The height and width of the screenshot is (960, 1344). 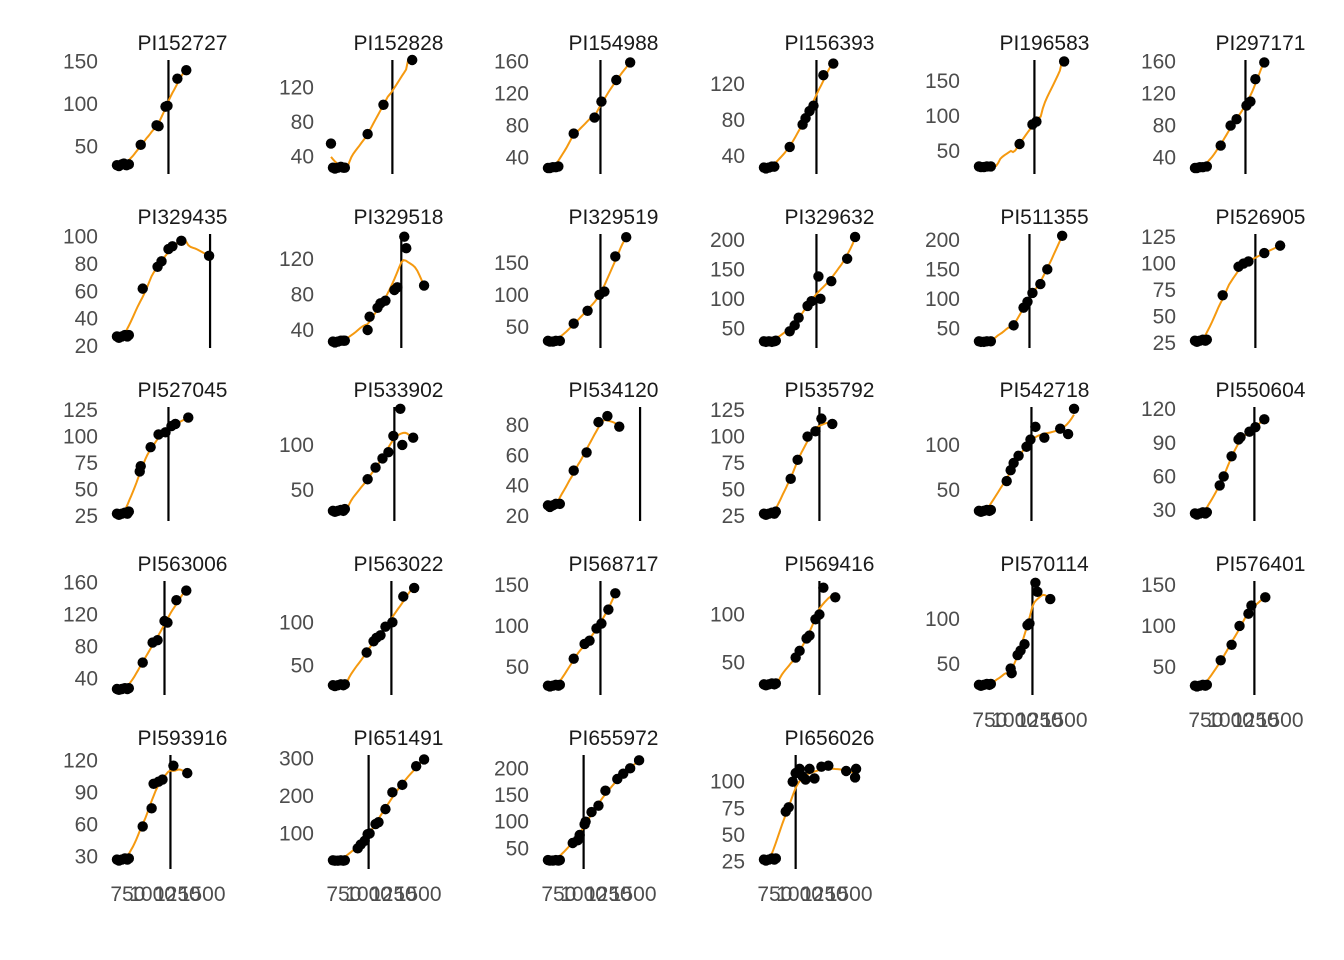 What do you see at coordinates (145, 282) in the screenshot?
I see `panel-pi329435: PI329435 20 40 60 80 100` at bounding box center [145, 282].